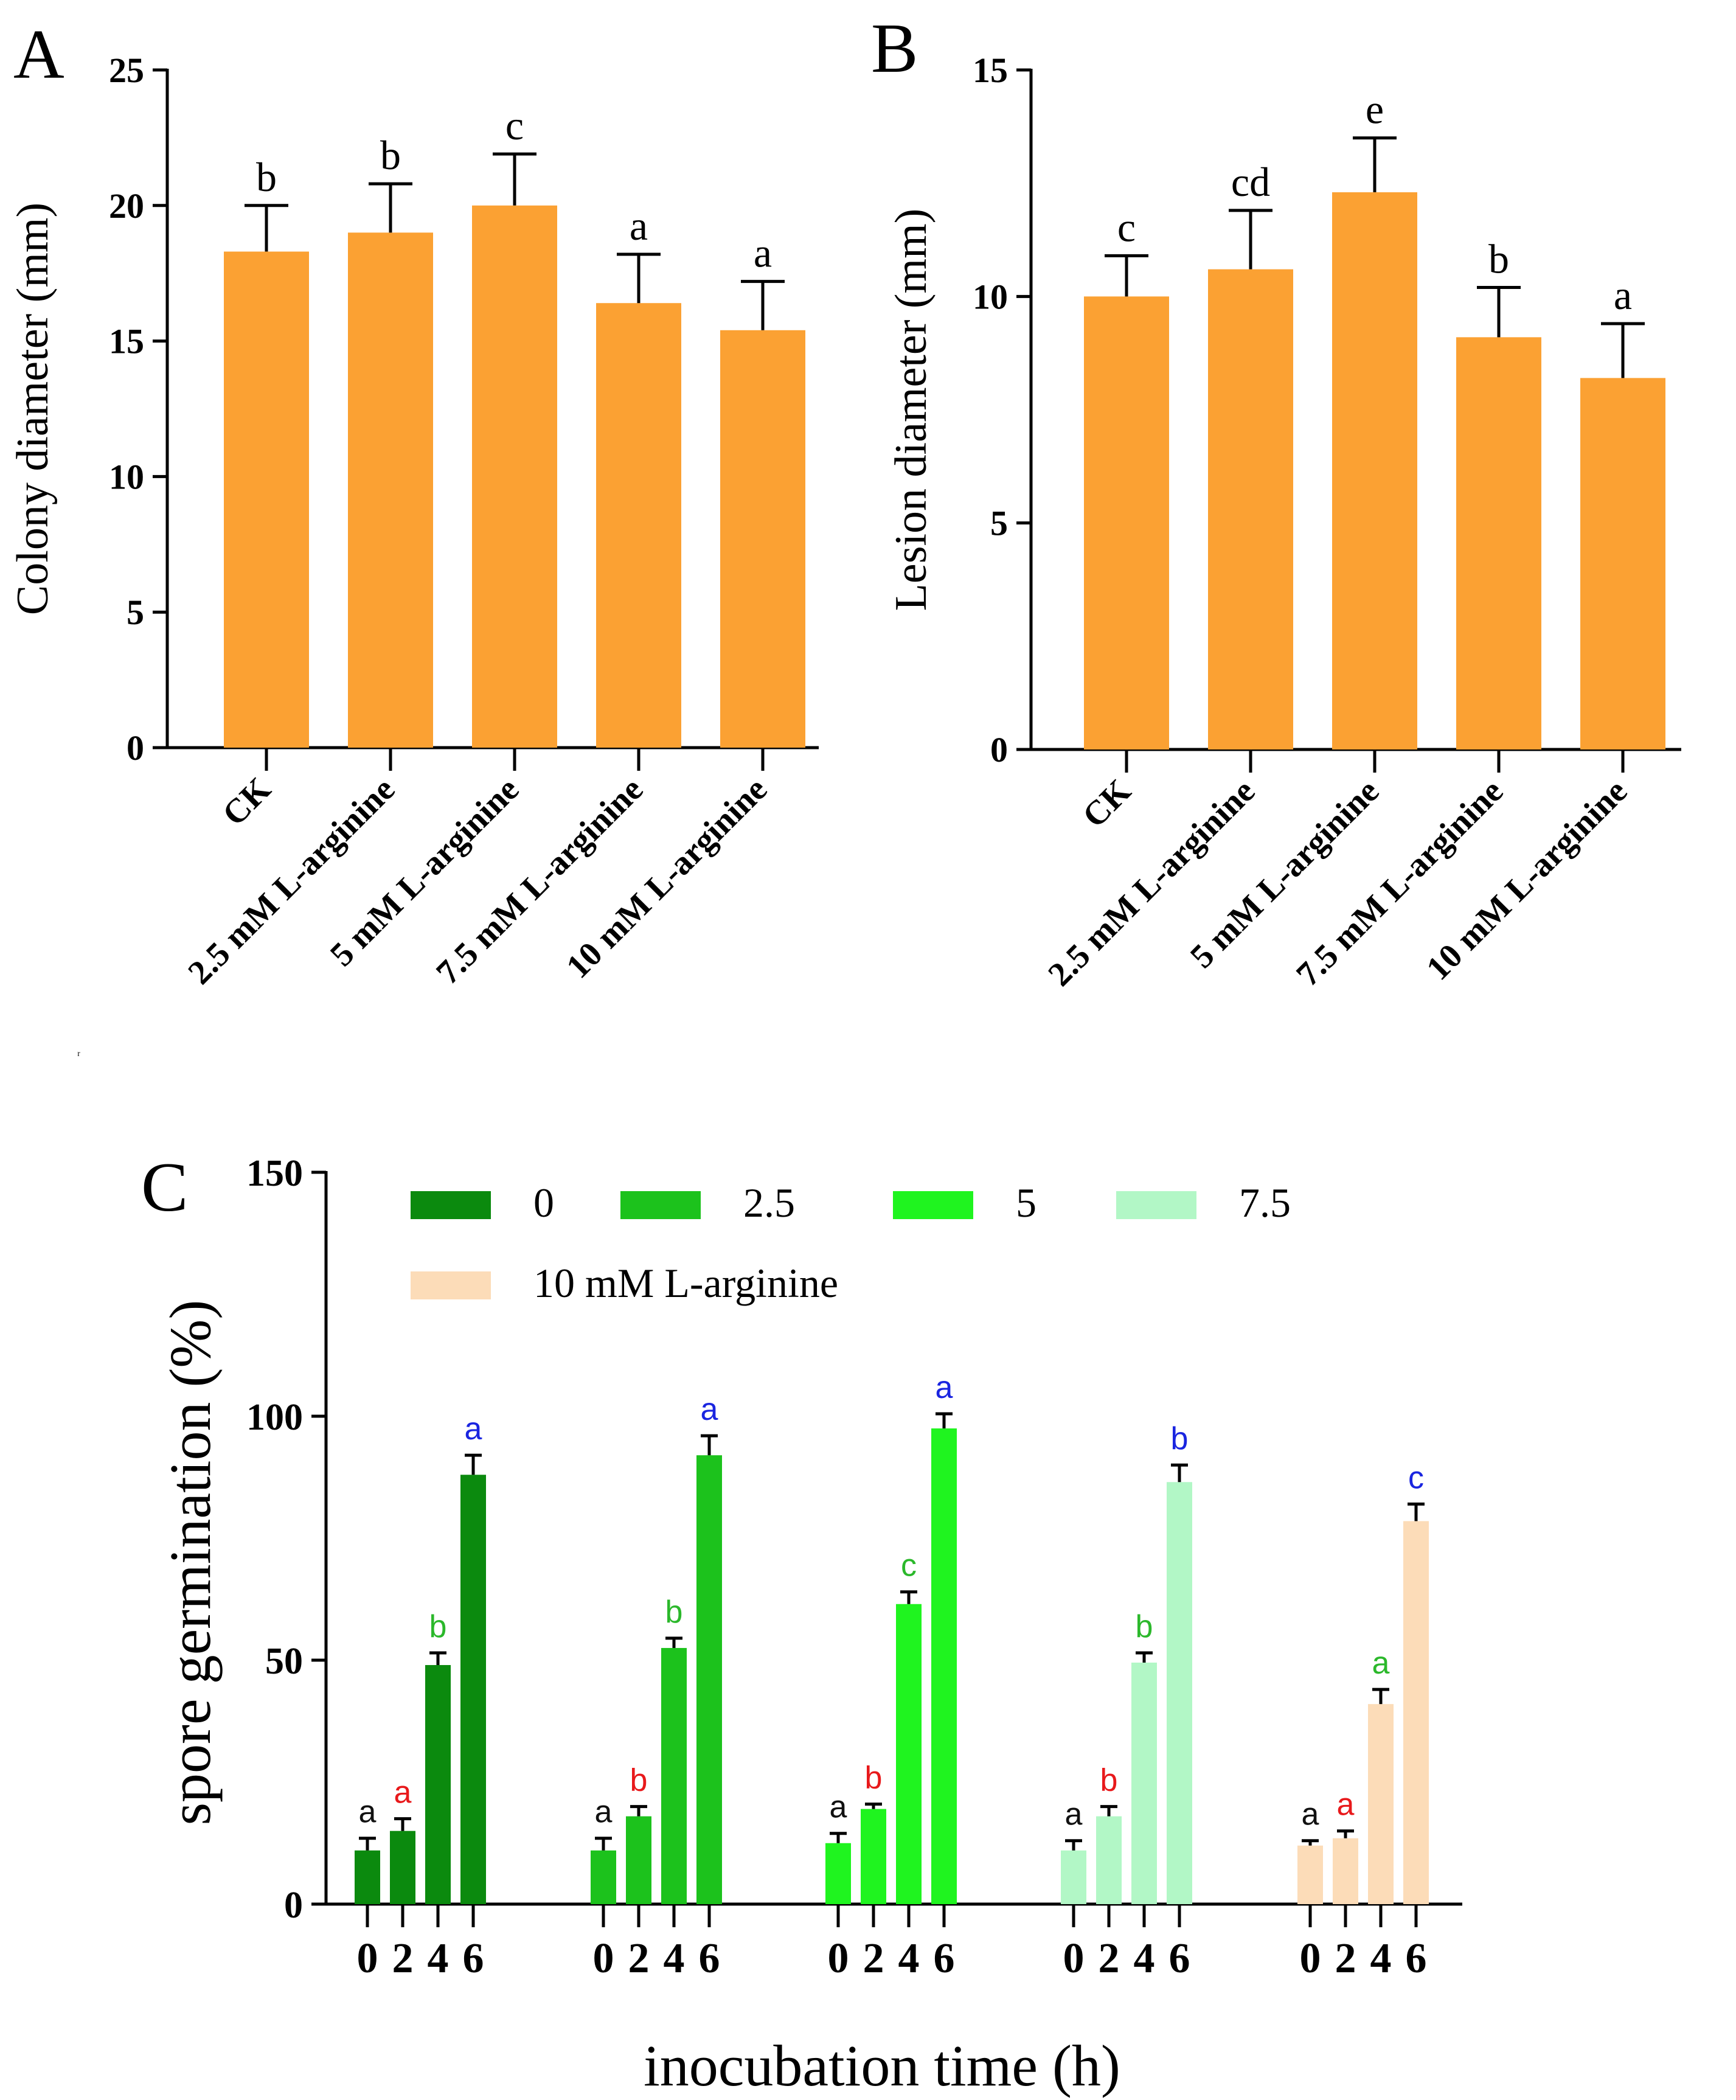 The image size is (1736, 2100). I want to click on panel-a-significance-letter: b, so click(390, 155).